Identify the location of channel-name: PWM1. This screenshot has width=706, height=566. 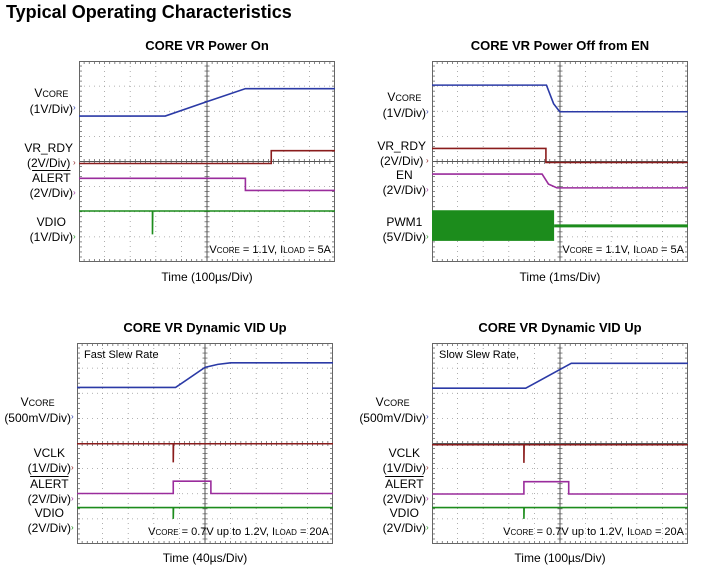
(404, 222).